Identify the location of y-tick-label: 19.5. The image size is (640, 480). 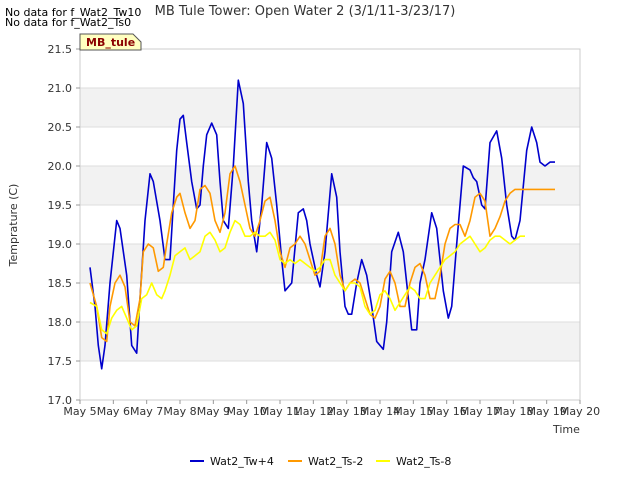
(60, 205).